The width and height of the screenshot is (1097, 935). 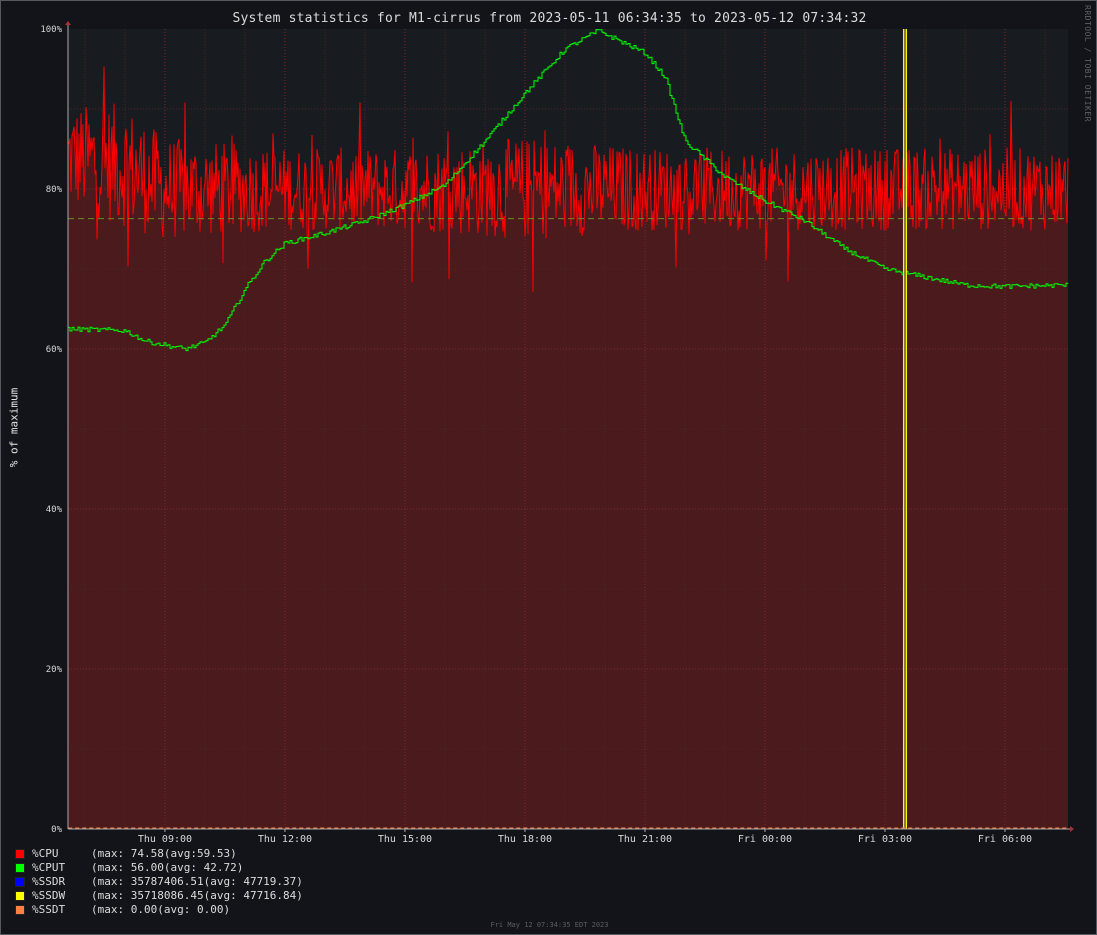 I want to click on y-axis-arrow, so click(x=68, y=23).